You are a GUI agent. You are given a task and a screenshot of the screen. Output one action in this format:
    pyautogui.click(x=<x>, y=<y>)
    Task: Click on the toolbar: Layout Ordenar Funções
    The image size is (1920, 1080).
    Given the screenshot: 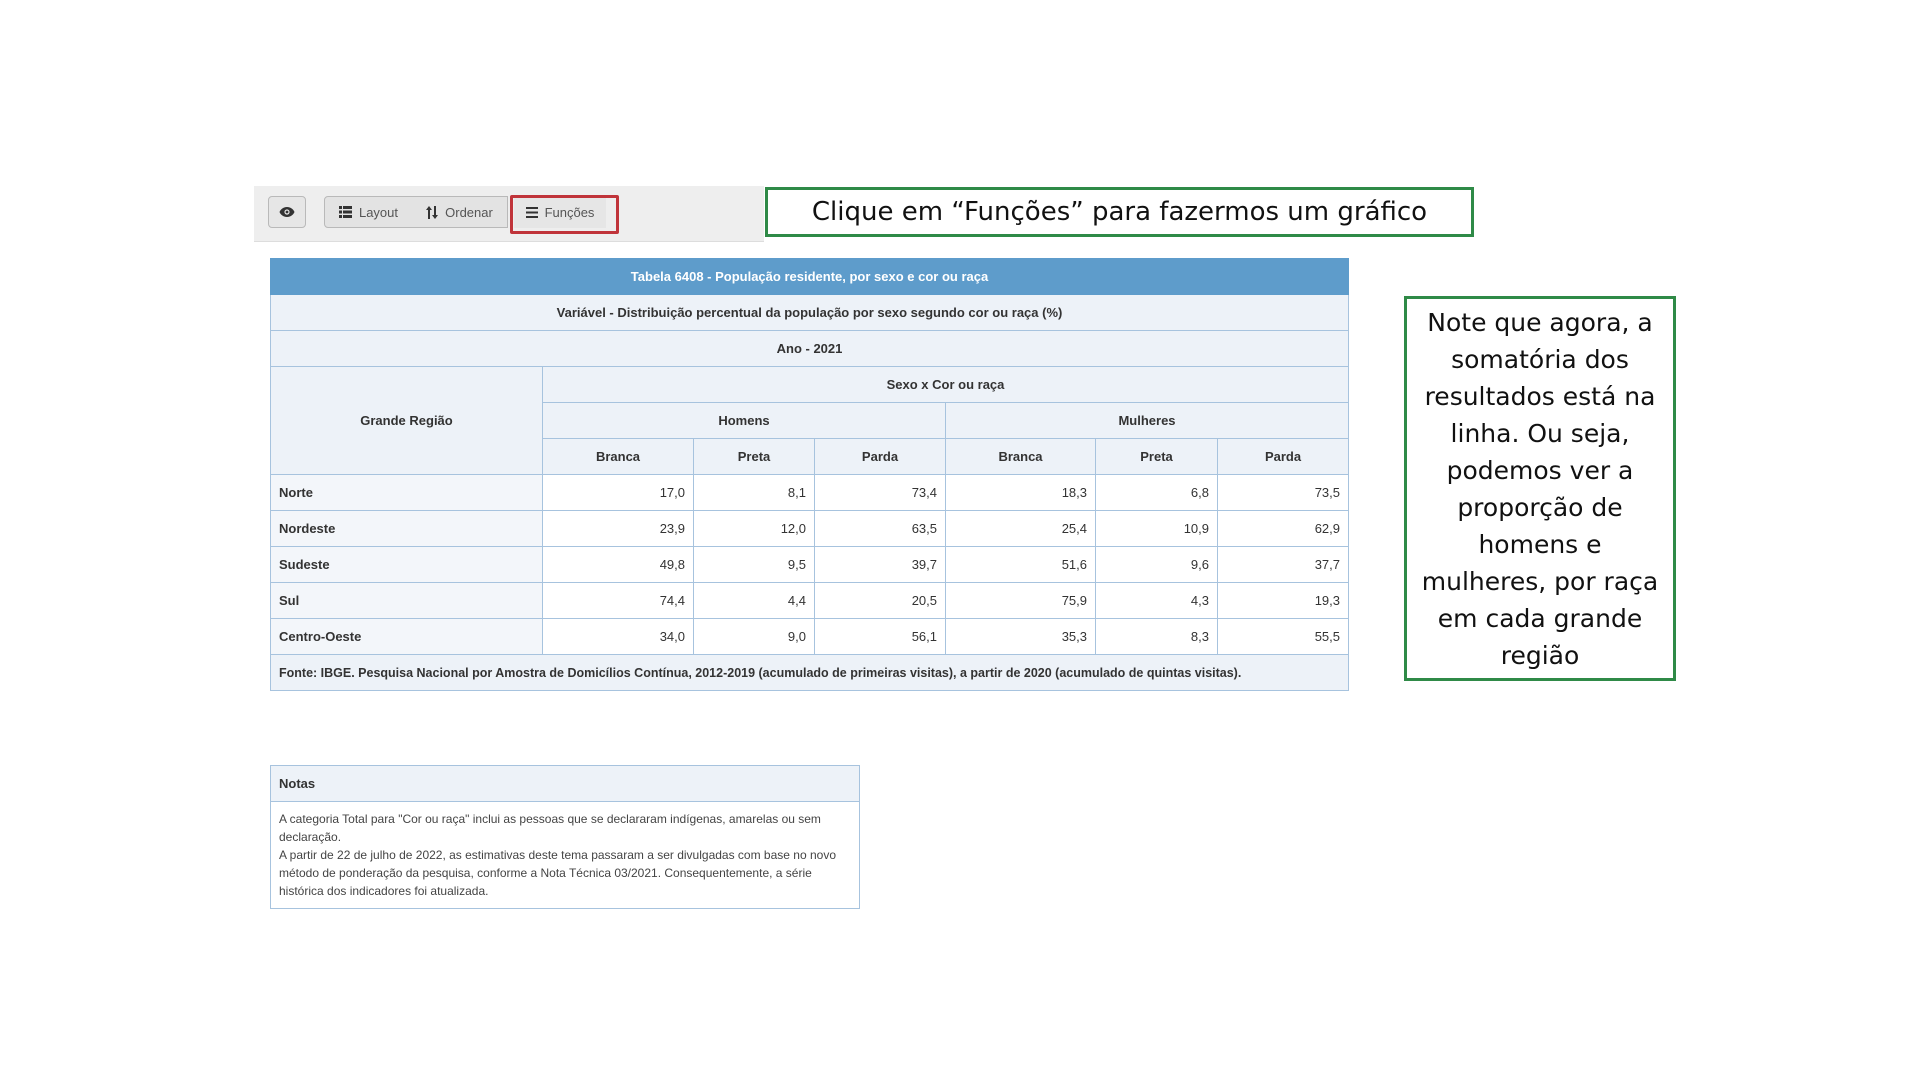 What is the action you would take?
    pyautogui.click(x=509, y=214)
    